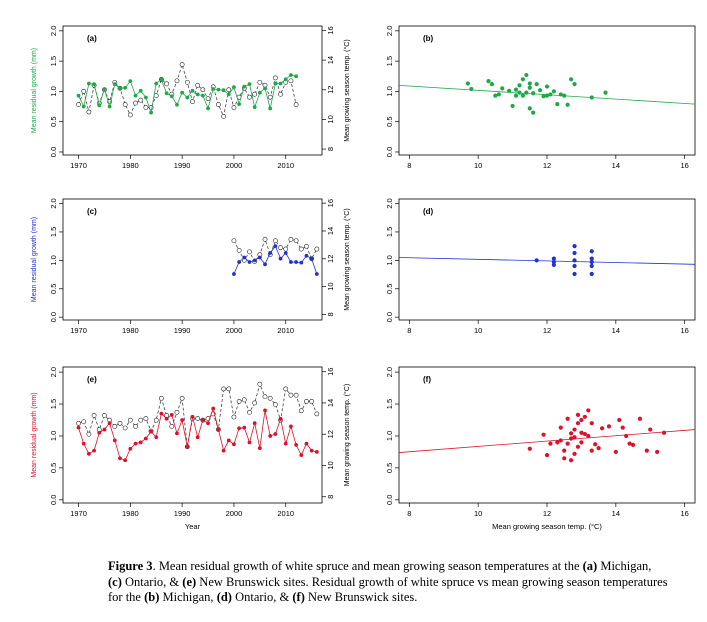 The width and height of the screenshot is (707, 622). I want to click on caption-label: Figure 3, so click(130, 566).